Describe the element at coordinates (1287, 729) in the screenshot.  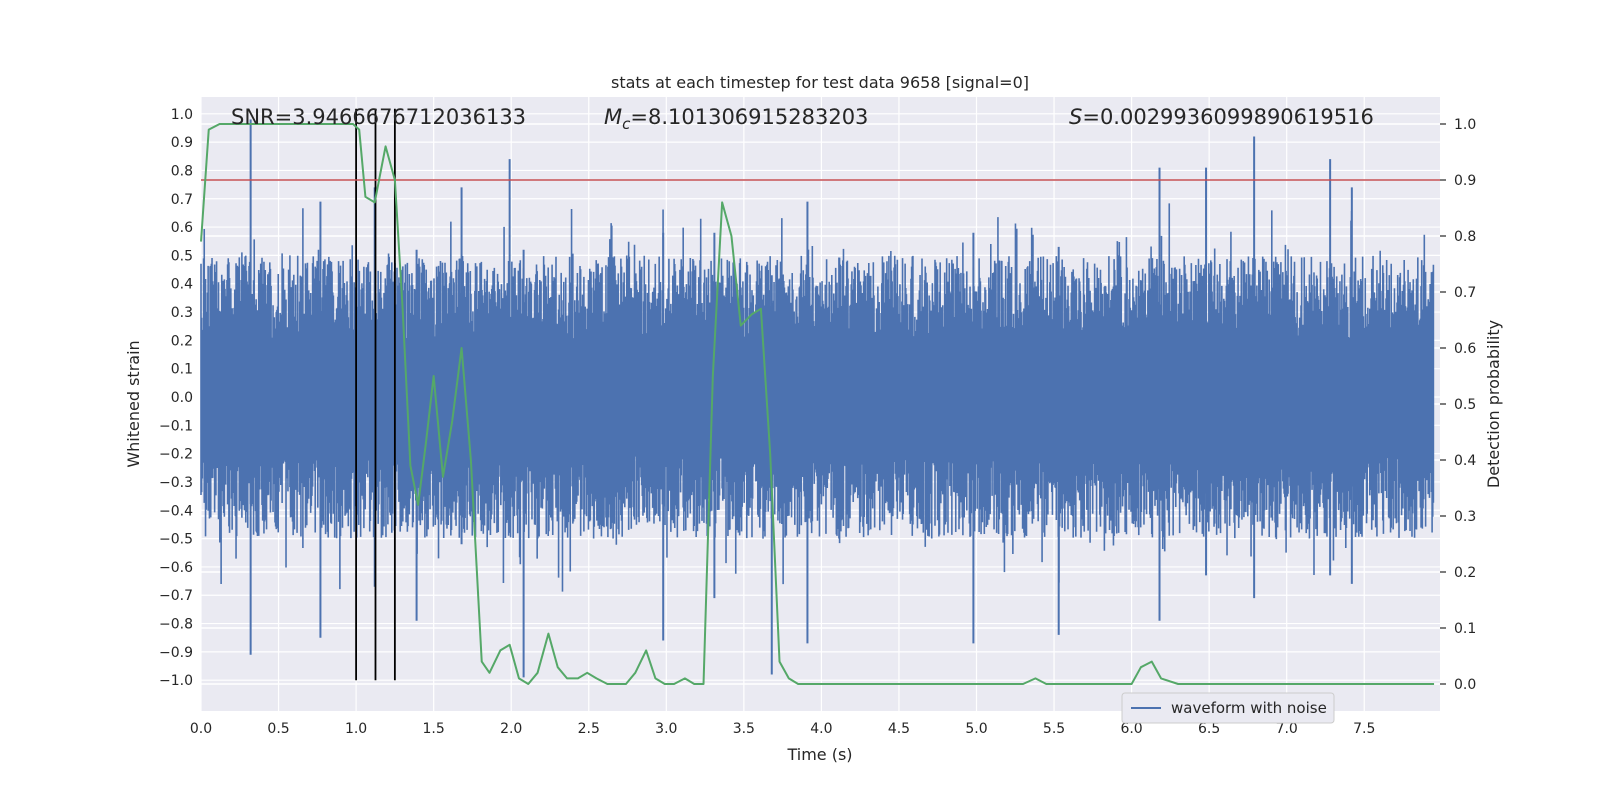
I see `x-tick-label: 7.0` at that location.